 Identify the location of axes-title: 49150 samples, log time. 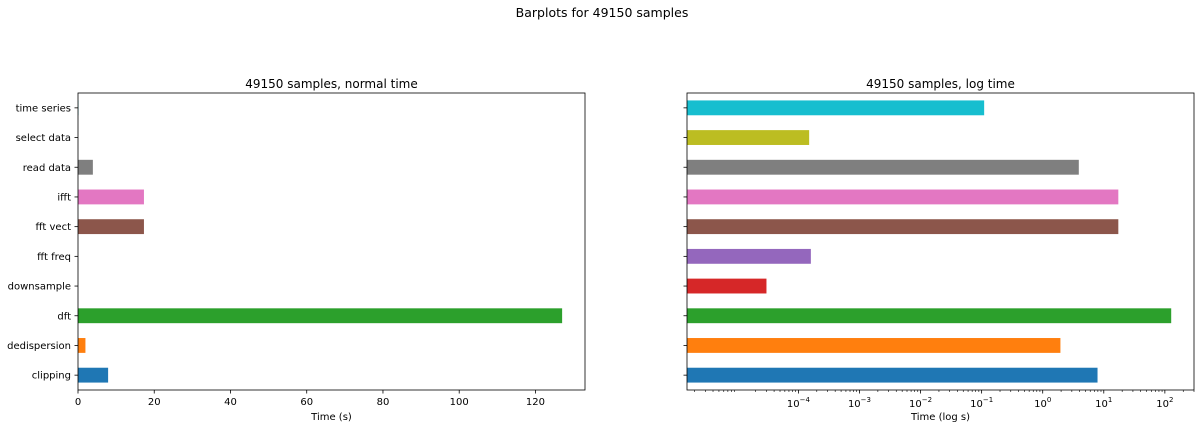
(940, 84).